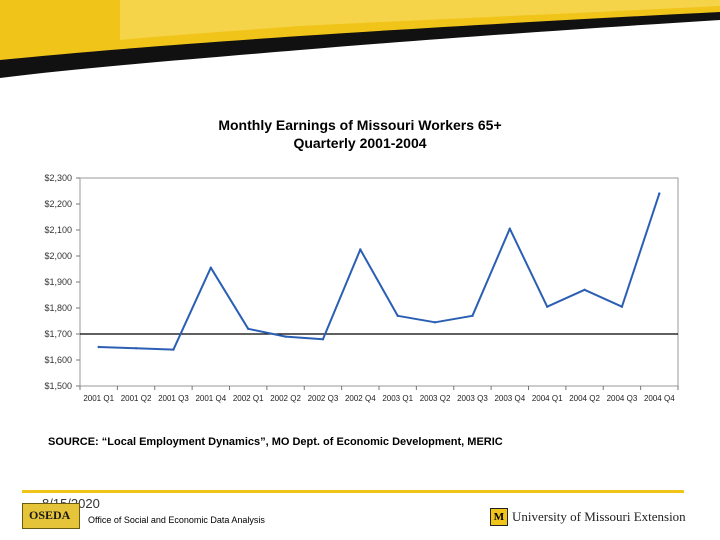 The image size is (720, 540). I want to click on x-tick-label: 2003 Q1, so click(397, 398).